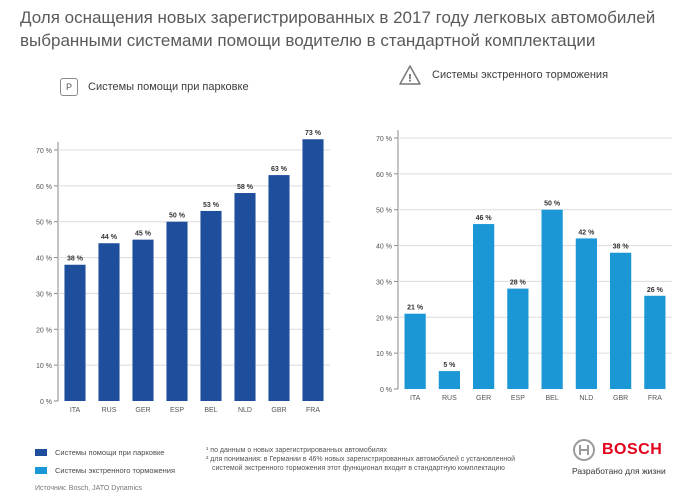 This screenshot has height=493, width=700. Describe the element at coordinates (245, 187) in the screenshot. I see `parking-value-label: 58 %` at that location.